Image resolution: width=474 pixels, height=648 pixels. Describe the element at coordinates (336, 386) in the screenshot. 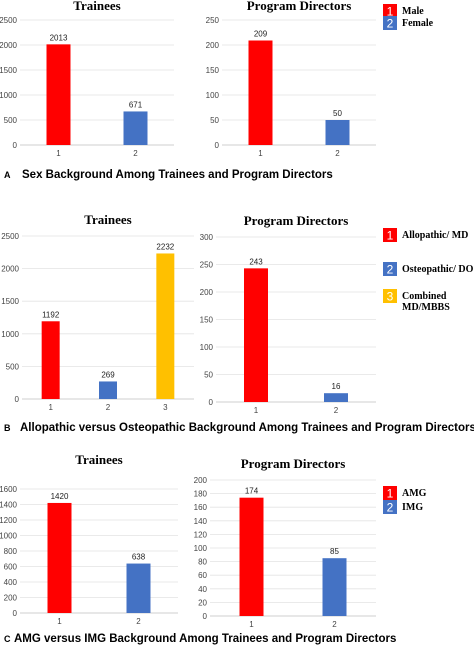

I see `data-label: 16` at that location.